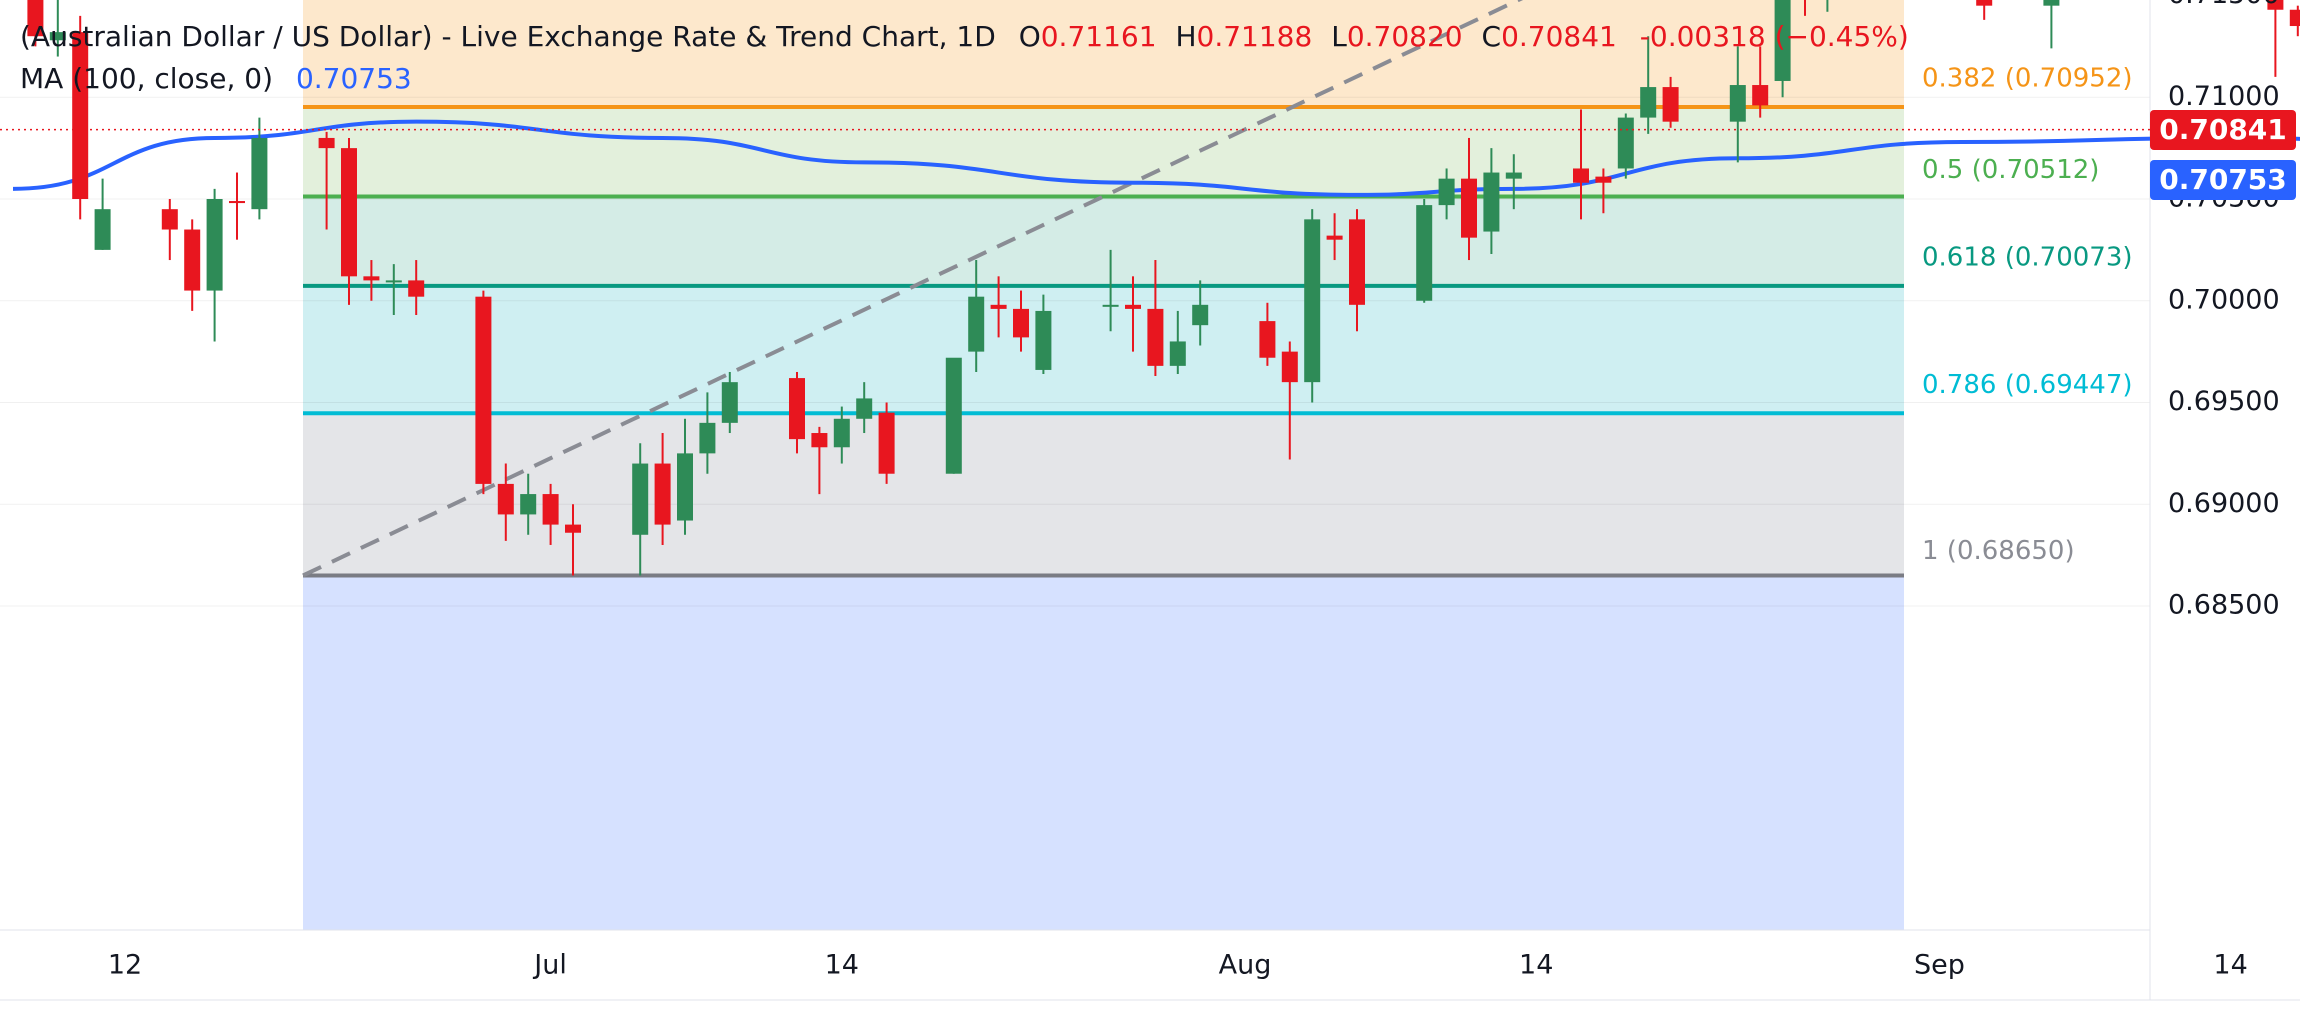  What do you see at coordinates (216, 78) in the screenshot?
I see `ma-legend: MA (100, close, 0) 0.70753` at bounding box center [216, 78].